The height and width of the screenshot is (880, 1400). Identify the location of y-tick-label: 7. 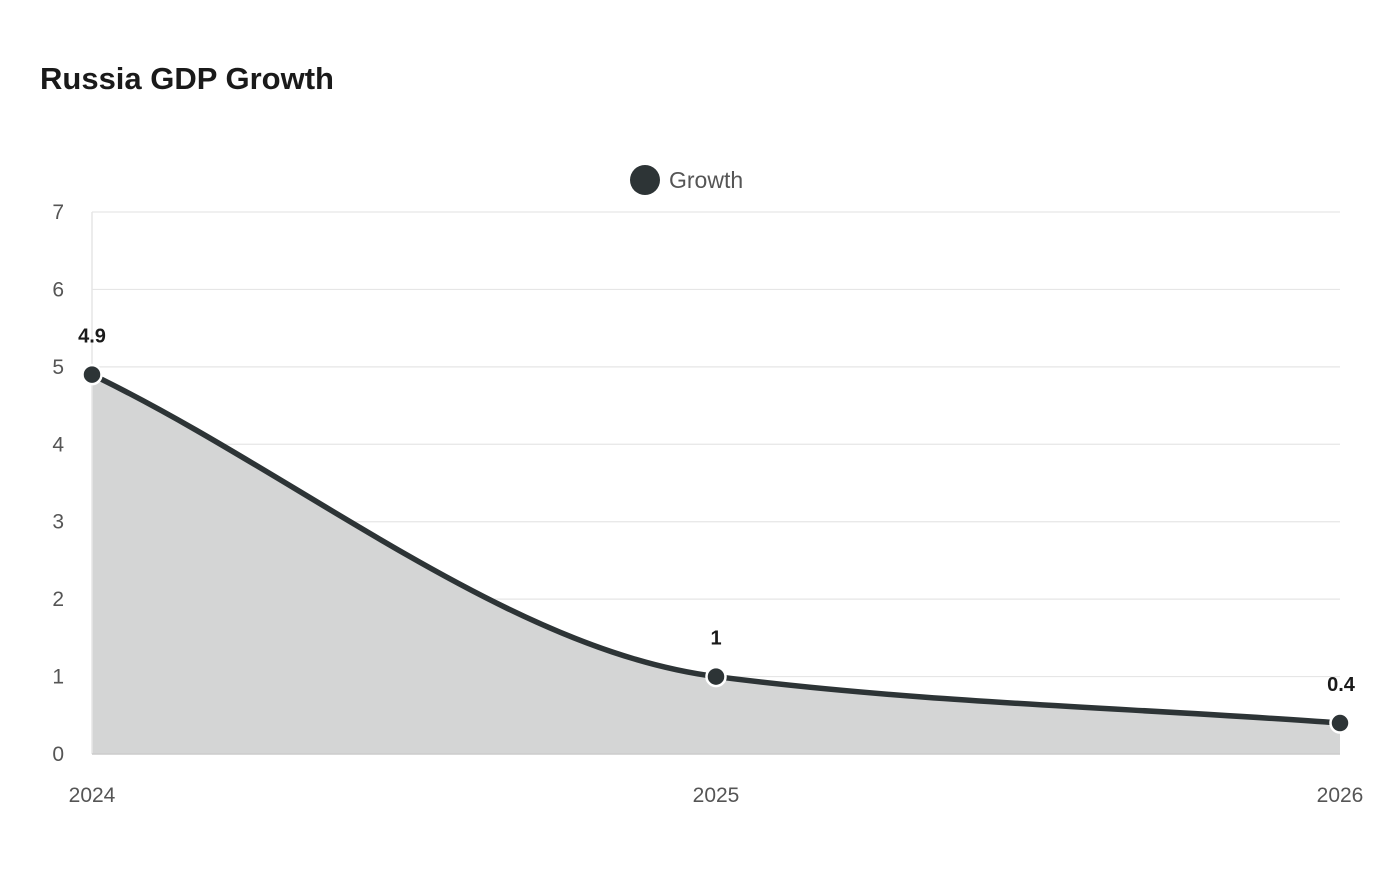
(58, 212).